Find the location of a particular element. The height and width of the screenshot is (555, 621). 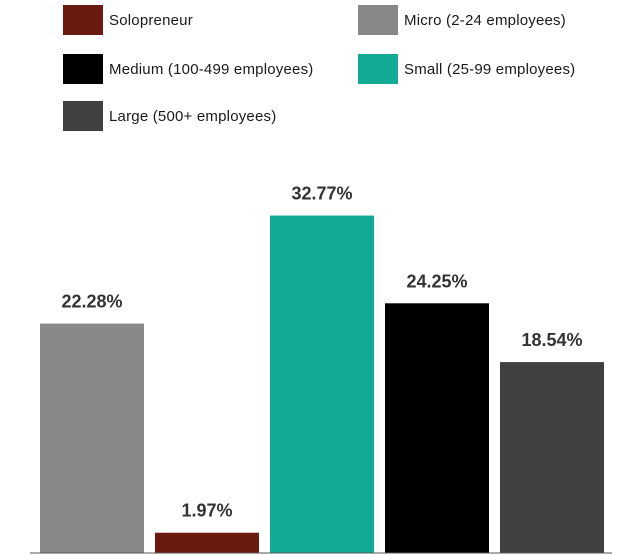

legend-item-large: Large (500+ employees) is located at coordinates (169, 116).